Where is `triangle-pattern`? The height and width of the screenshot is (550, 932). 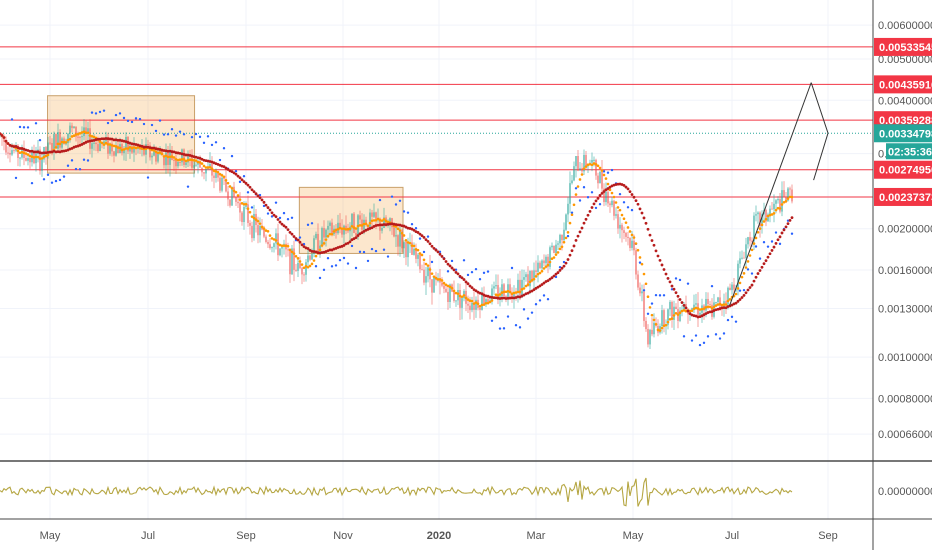 triangle-pattern is located at coordinates (819, 131).